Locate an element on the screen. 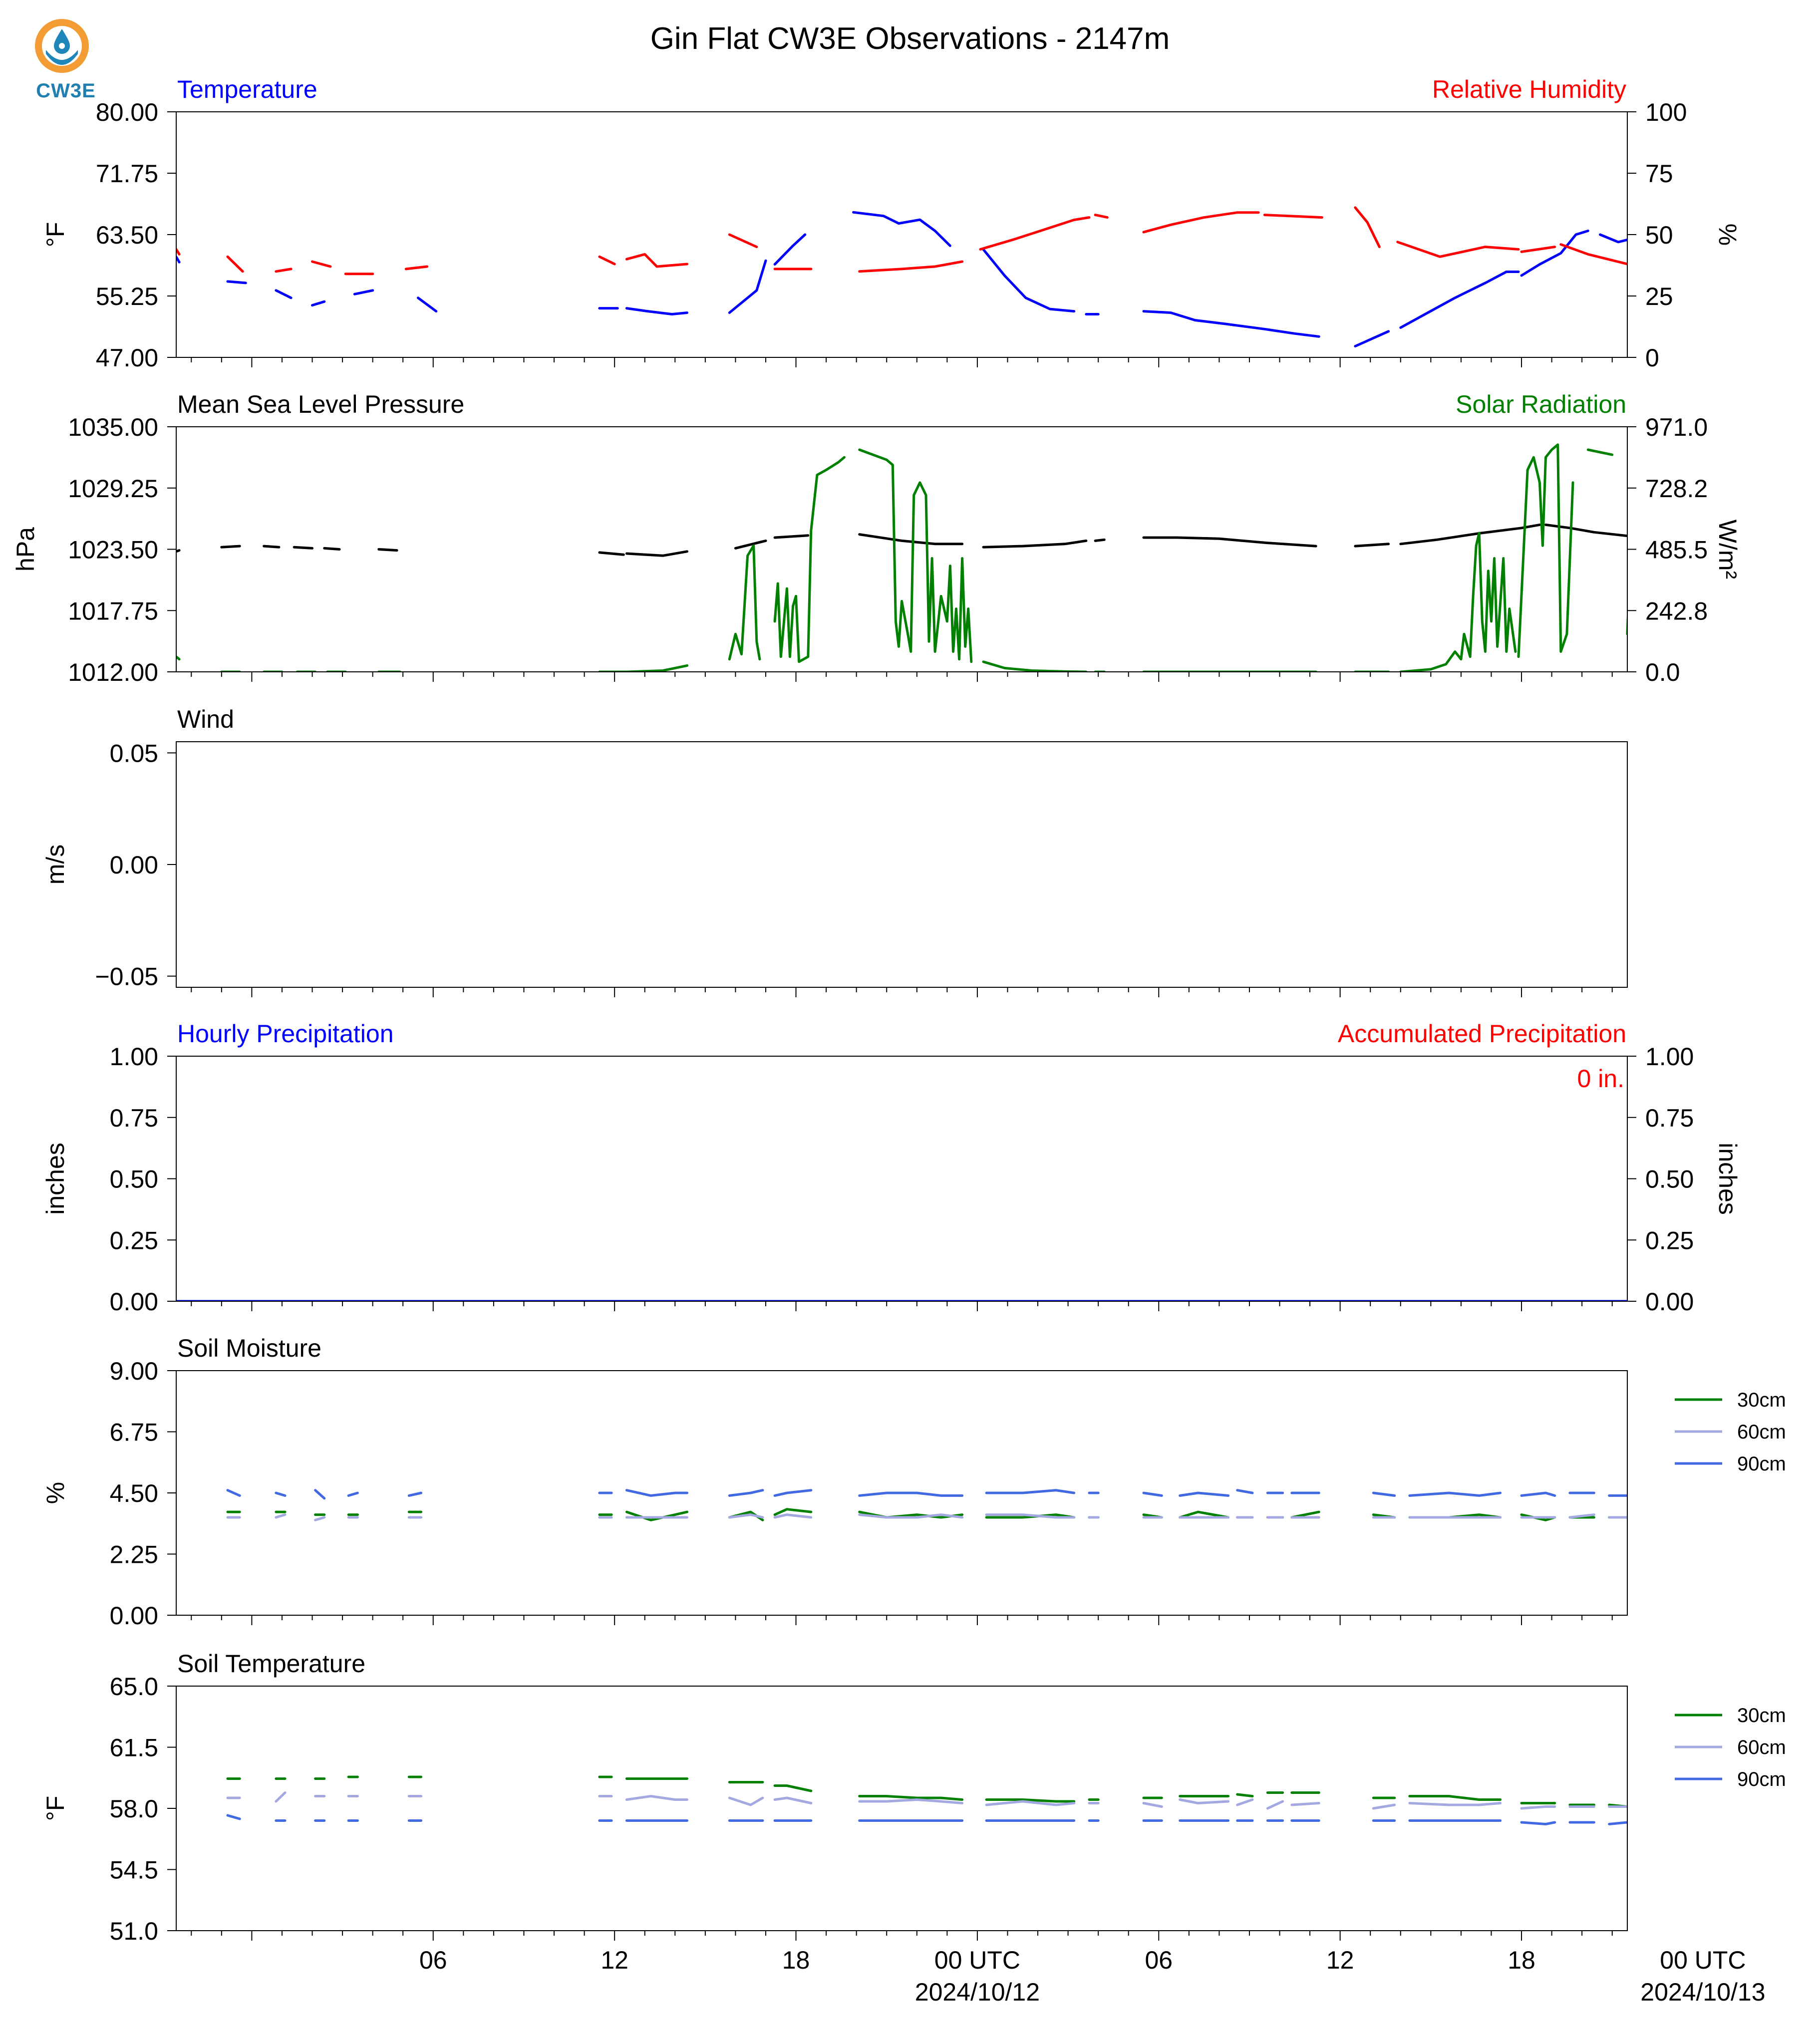 The height and width of the screenshot is (2028, 1820). y-tick-label: 61.5 is located at coordinates (134, 1748).